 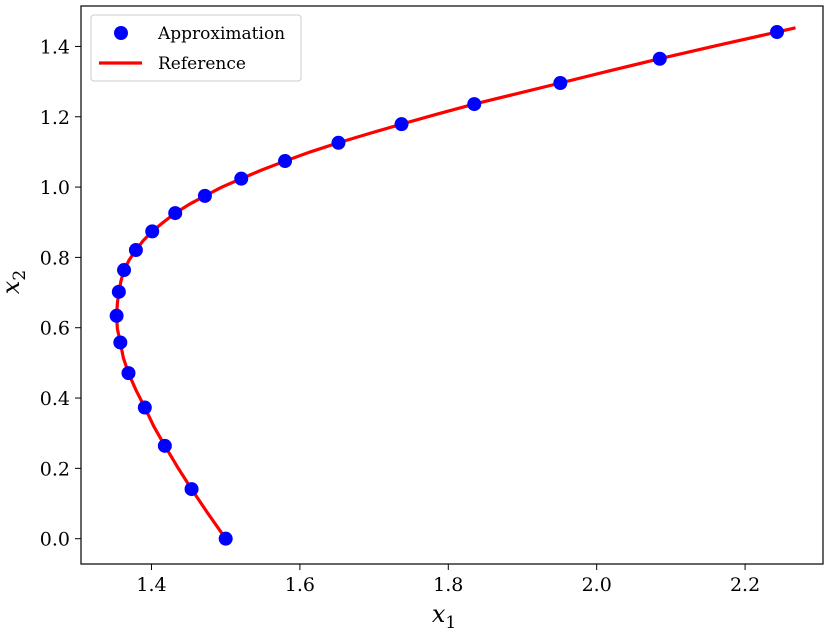 I want to click on x-axis-ticks: 1.4 1.6 1.8 2.0 2.2, so click(x=448, y=580).